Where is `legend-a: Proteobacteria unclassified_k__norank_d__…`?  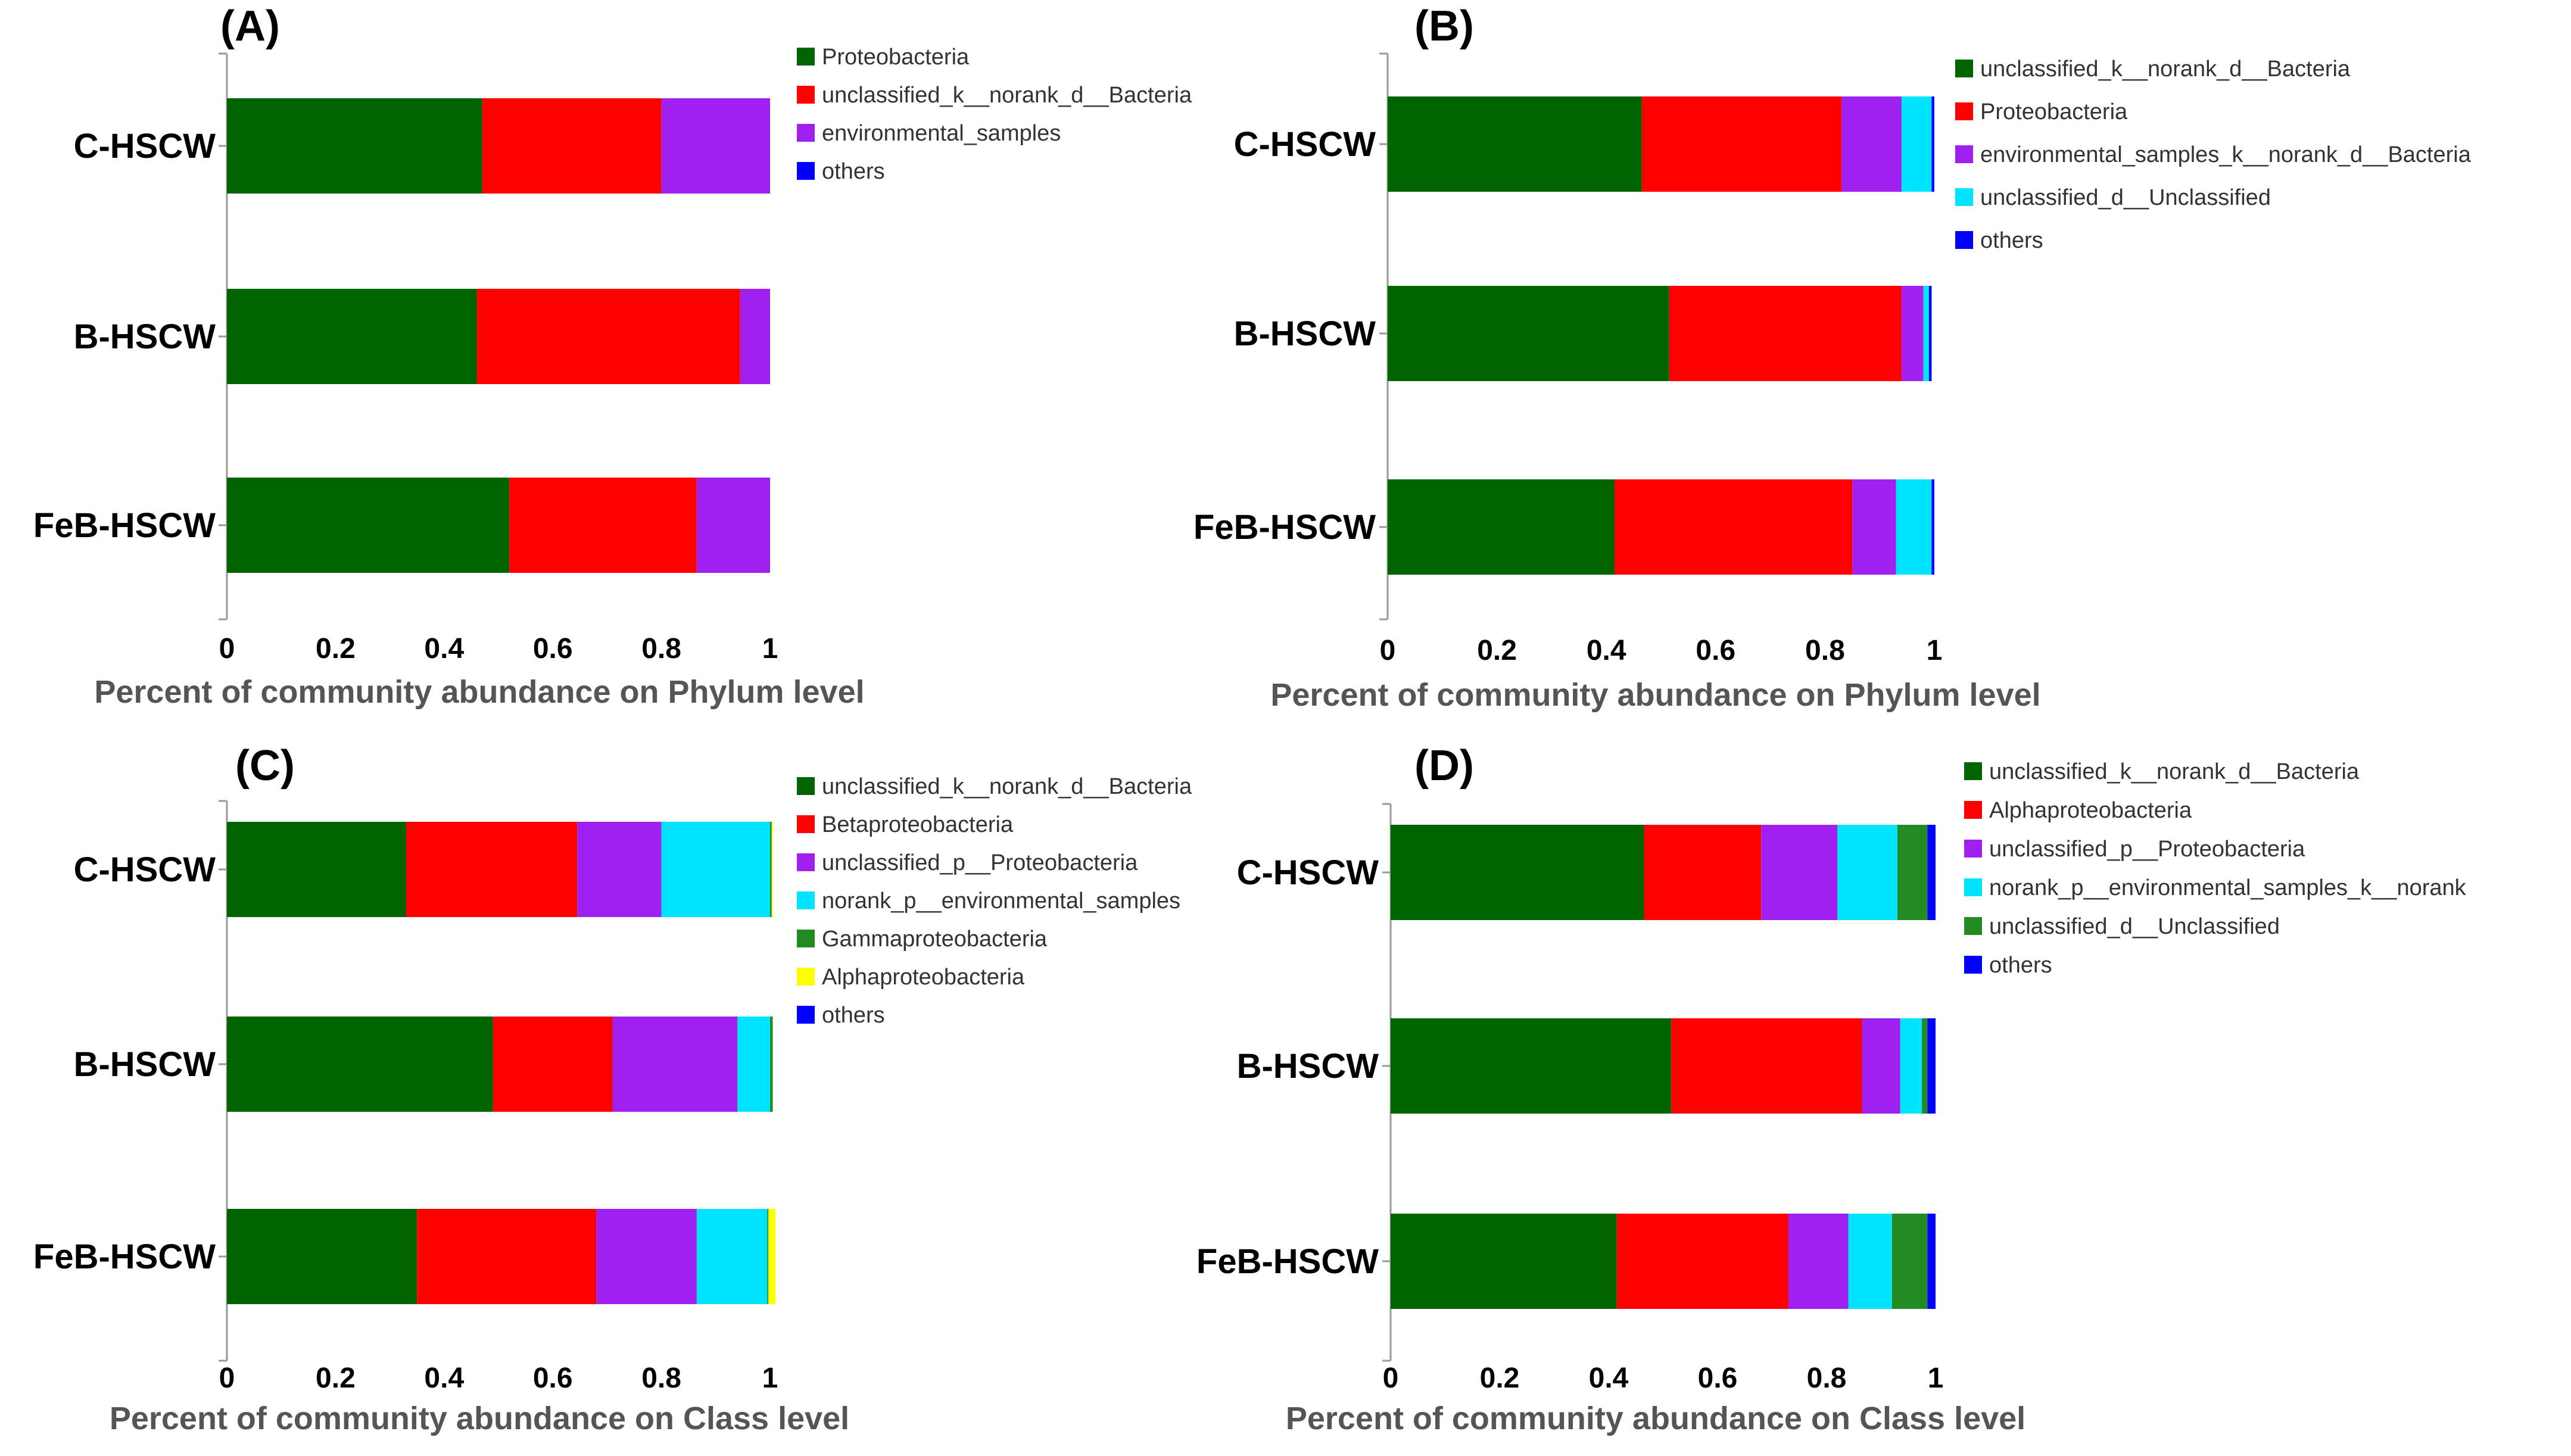 legend-a: Proteobacteria unclassified_k__norank_d__… is located at coordinates (995, 115).